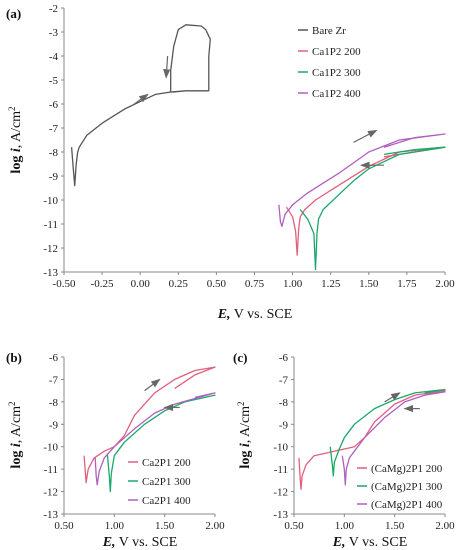  What do you see at coordinates (407, 469) in the screenshot?
I see `legend-label: (CaMg)2P1 200` at bounding box center [407, 469].